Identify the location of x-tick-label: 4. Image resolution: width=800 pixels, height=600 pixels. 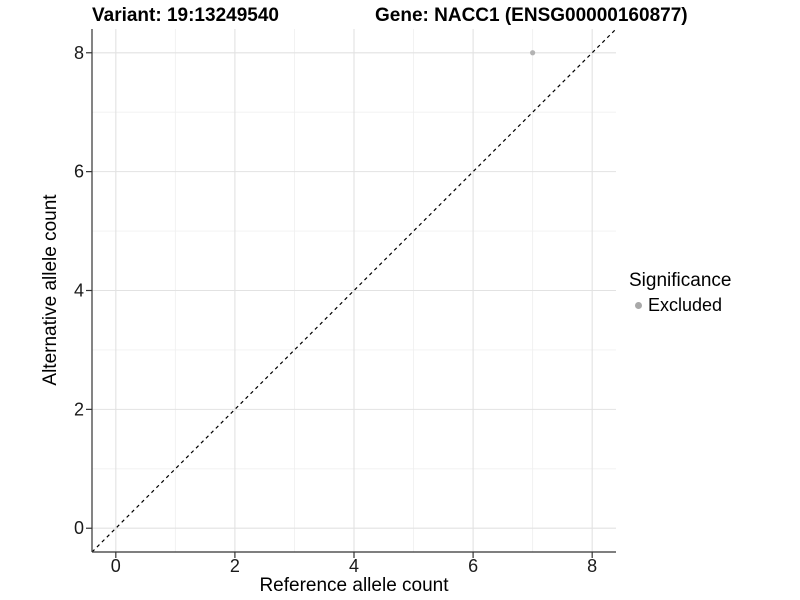
(354, 566).